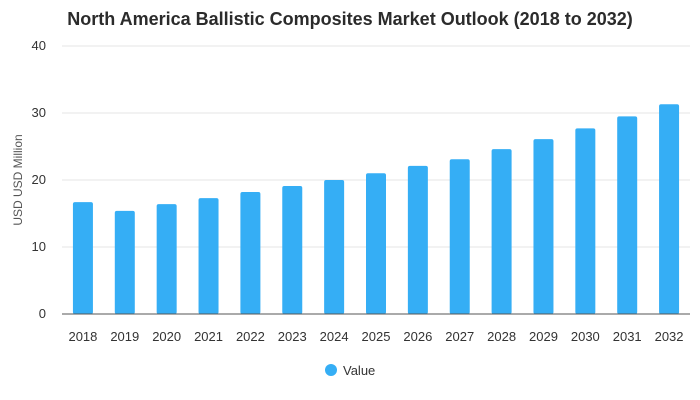 This screenshot has height=400, width=700. I want to click on y-tick-label: 10, so click(39, 246).